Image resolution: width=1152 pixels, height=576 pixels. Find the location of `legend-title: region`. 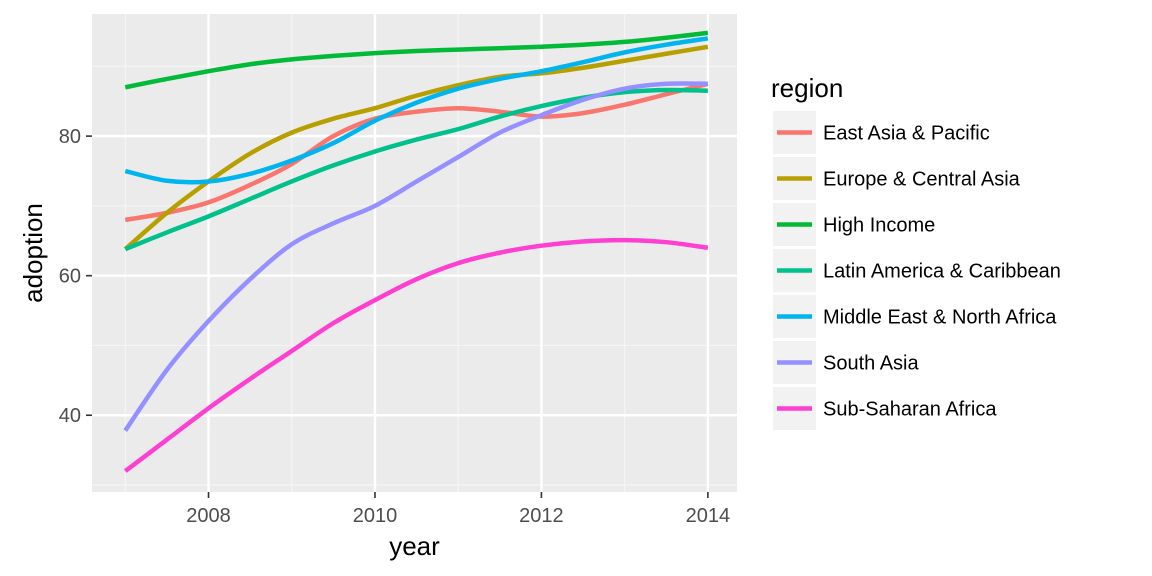

legend-title: region is located at coordinates (807, 88).